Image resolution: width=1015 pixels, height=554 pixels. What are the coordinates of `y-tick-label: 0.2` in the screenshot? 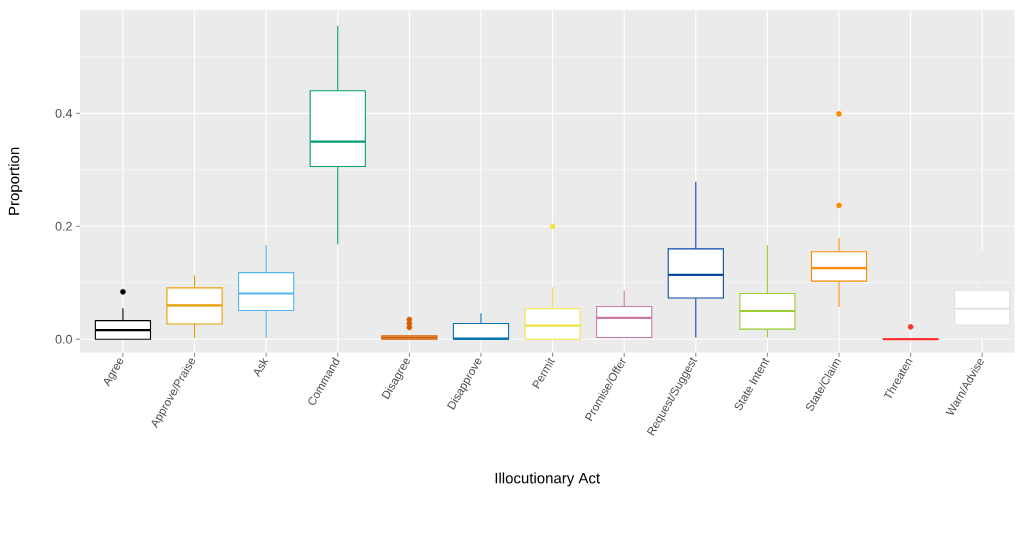 It's located at (63, 226).